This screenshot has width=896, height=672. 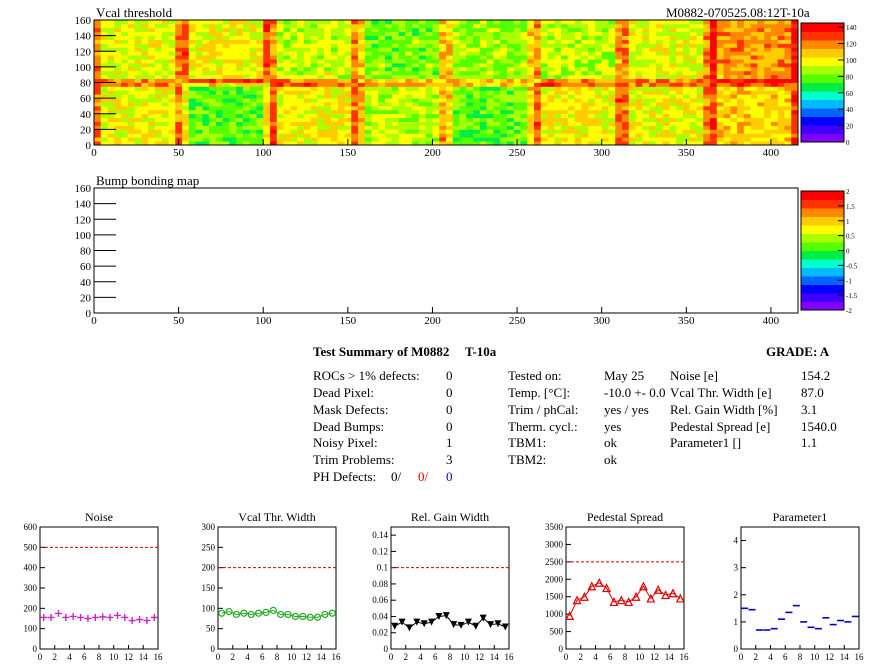 What do you see at coordinates (738, 12) in the screenshot?
I see `module-id-label: M0882-070525.08:12T-10a` at bounding box center [738, 12].